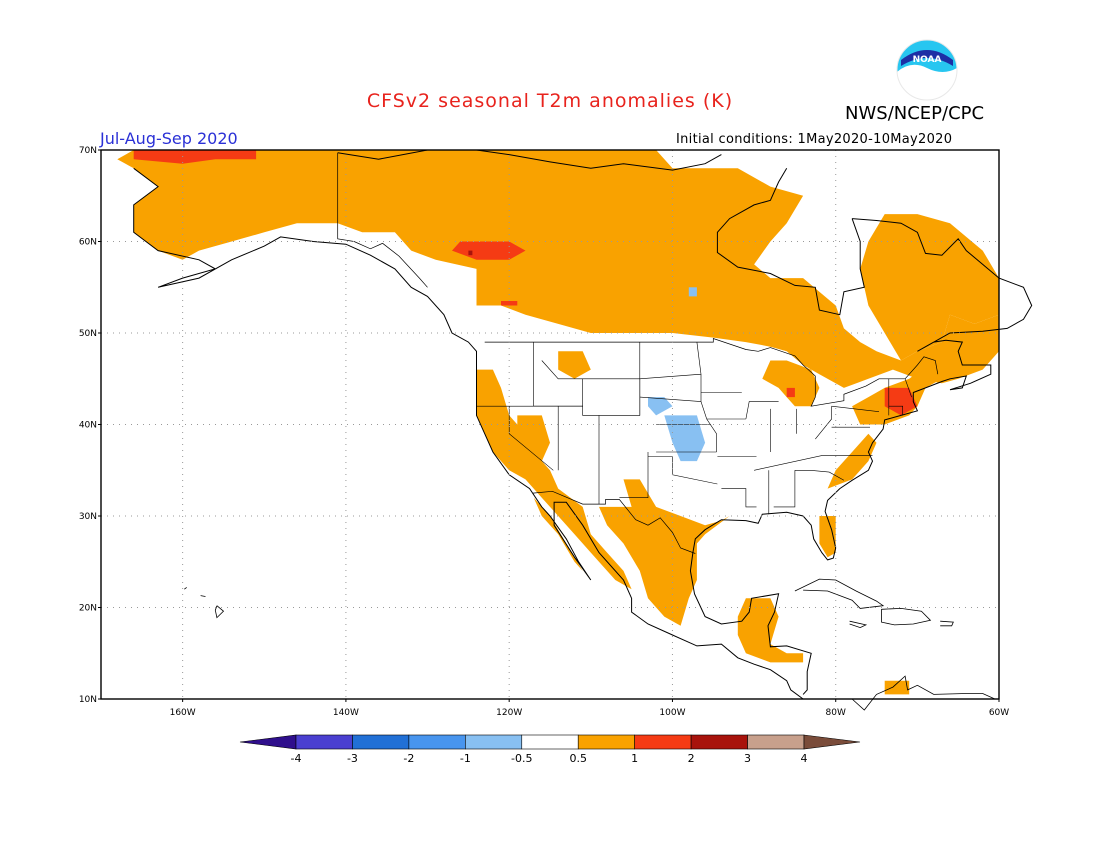 The height and width of the screenshot is (850, 1100). Describe the element at coordinates (352, 758) in the screenshot. I see `colorbar-label: -3` at that location.